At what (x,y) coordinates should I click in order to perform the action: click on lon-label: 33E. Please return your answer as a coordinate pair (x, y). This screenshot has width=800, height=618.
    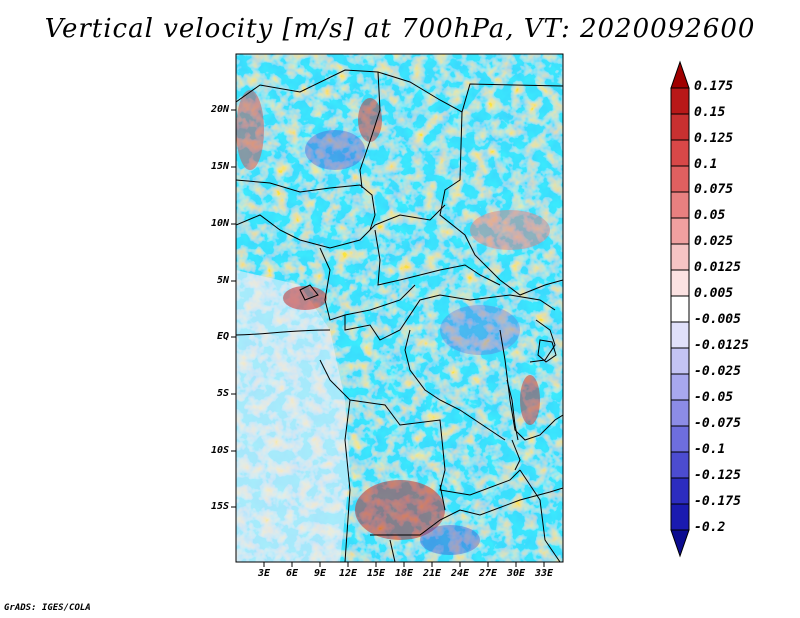
    Looking at the image, I should click on (544, 573).